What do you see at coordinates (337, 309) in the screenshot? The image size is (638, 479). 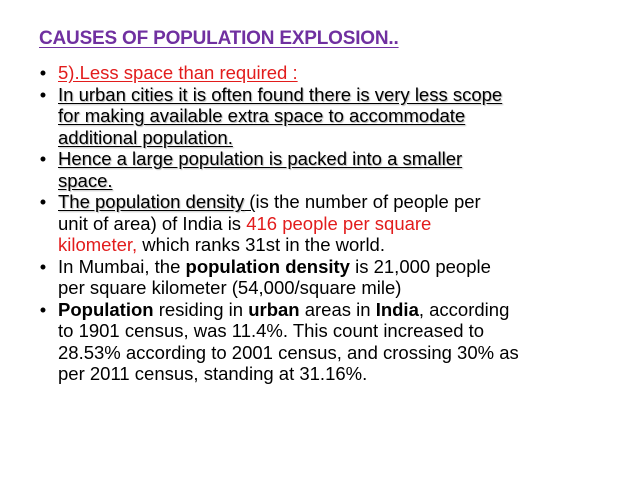 I see `bullet-text: areas in` at bounding box center [337, 309].